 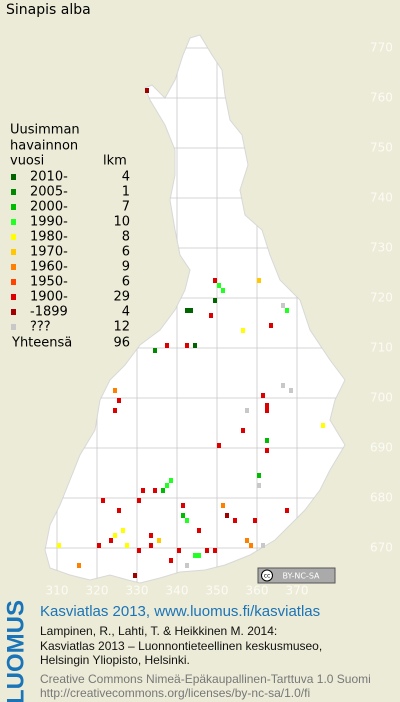 I want to click on legend-label: 1970-, so click(x=49, y=252).